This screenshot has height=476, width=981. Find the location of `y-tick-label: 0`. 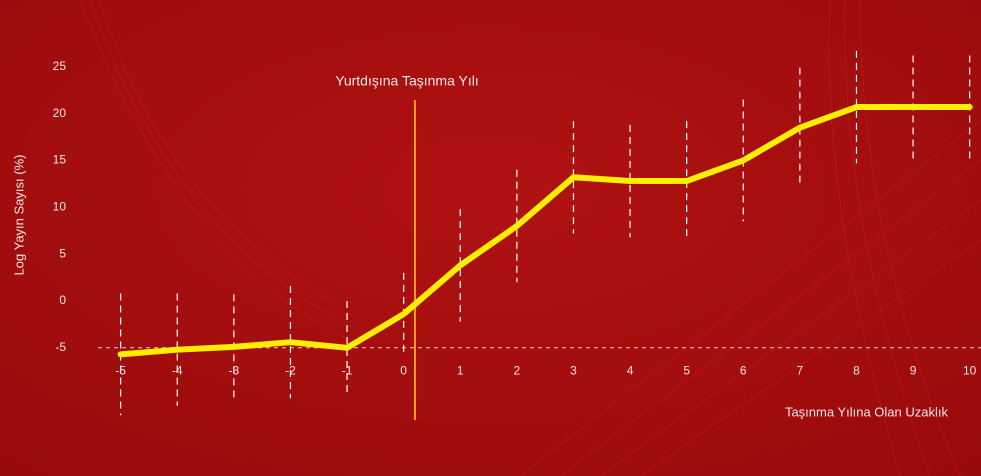

y-tick-label: 0 is located at coordinates (62, 300).